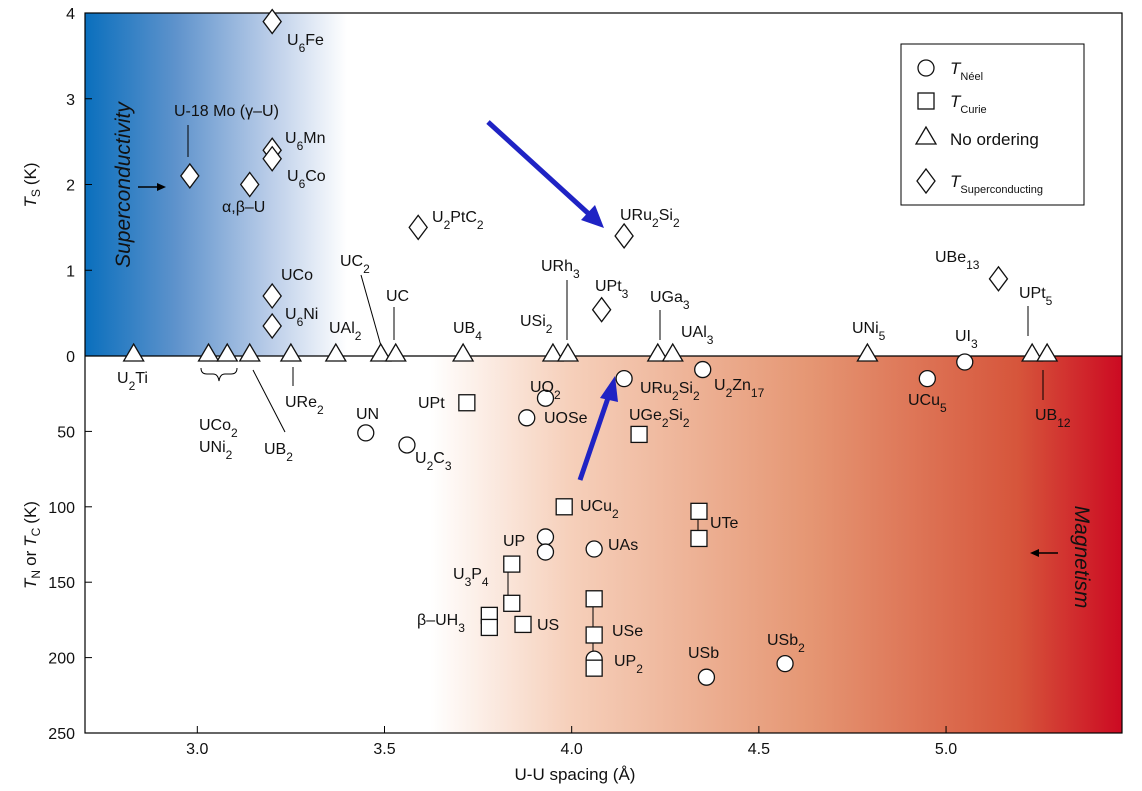 This screenshot has width=1142, height=791. What do you see at coordinates (759, 749) in the screenshot?
I see `x-tick-label: 4.5` at bounding box center [759, 749].